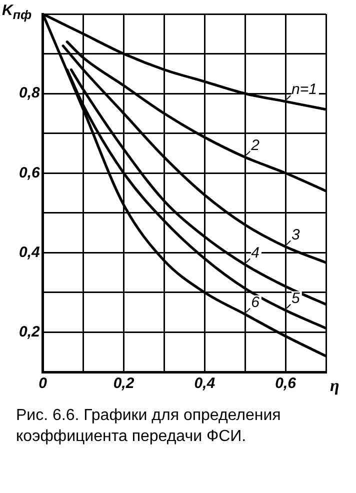  I want to click on y-axis-title: K$_{пф}$, so click(17, 12).